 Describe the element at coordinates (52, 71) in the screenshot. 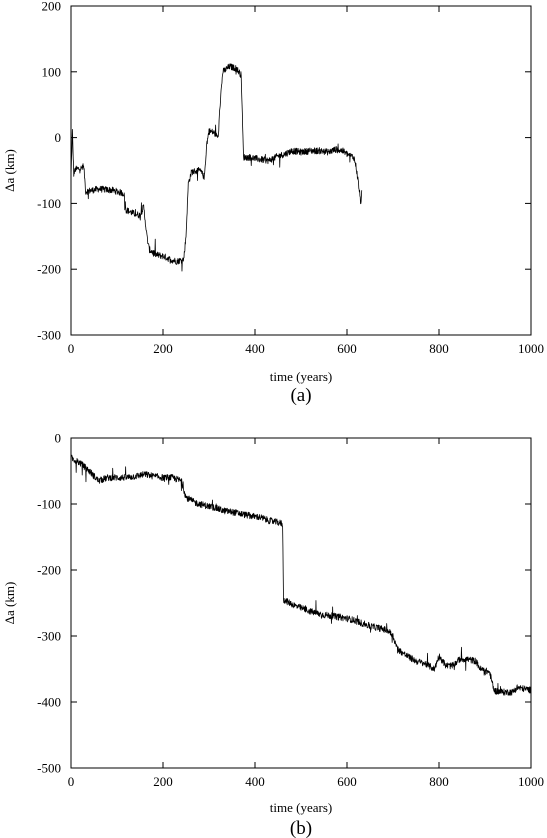

I see `y-tick-label: 100` at that location.